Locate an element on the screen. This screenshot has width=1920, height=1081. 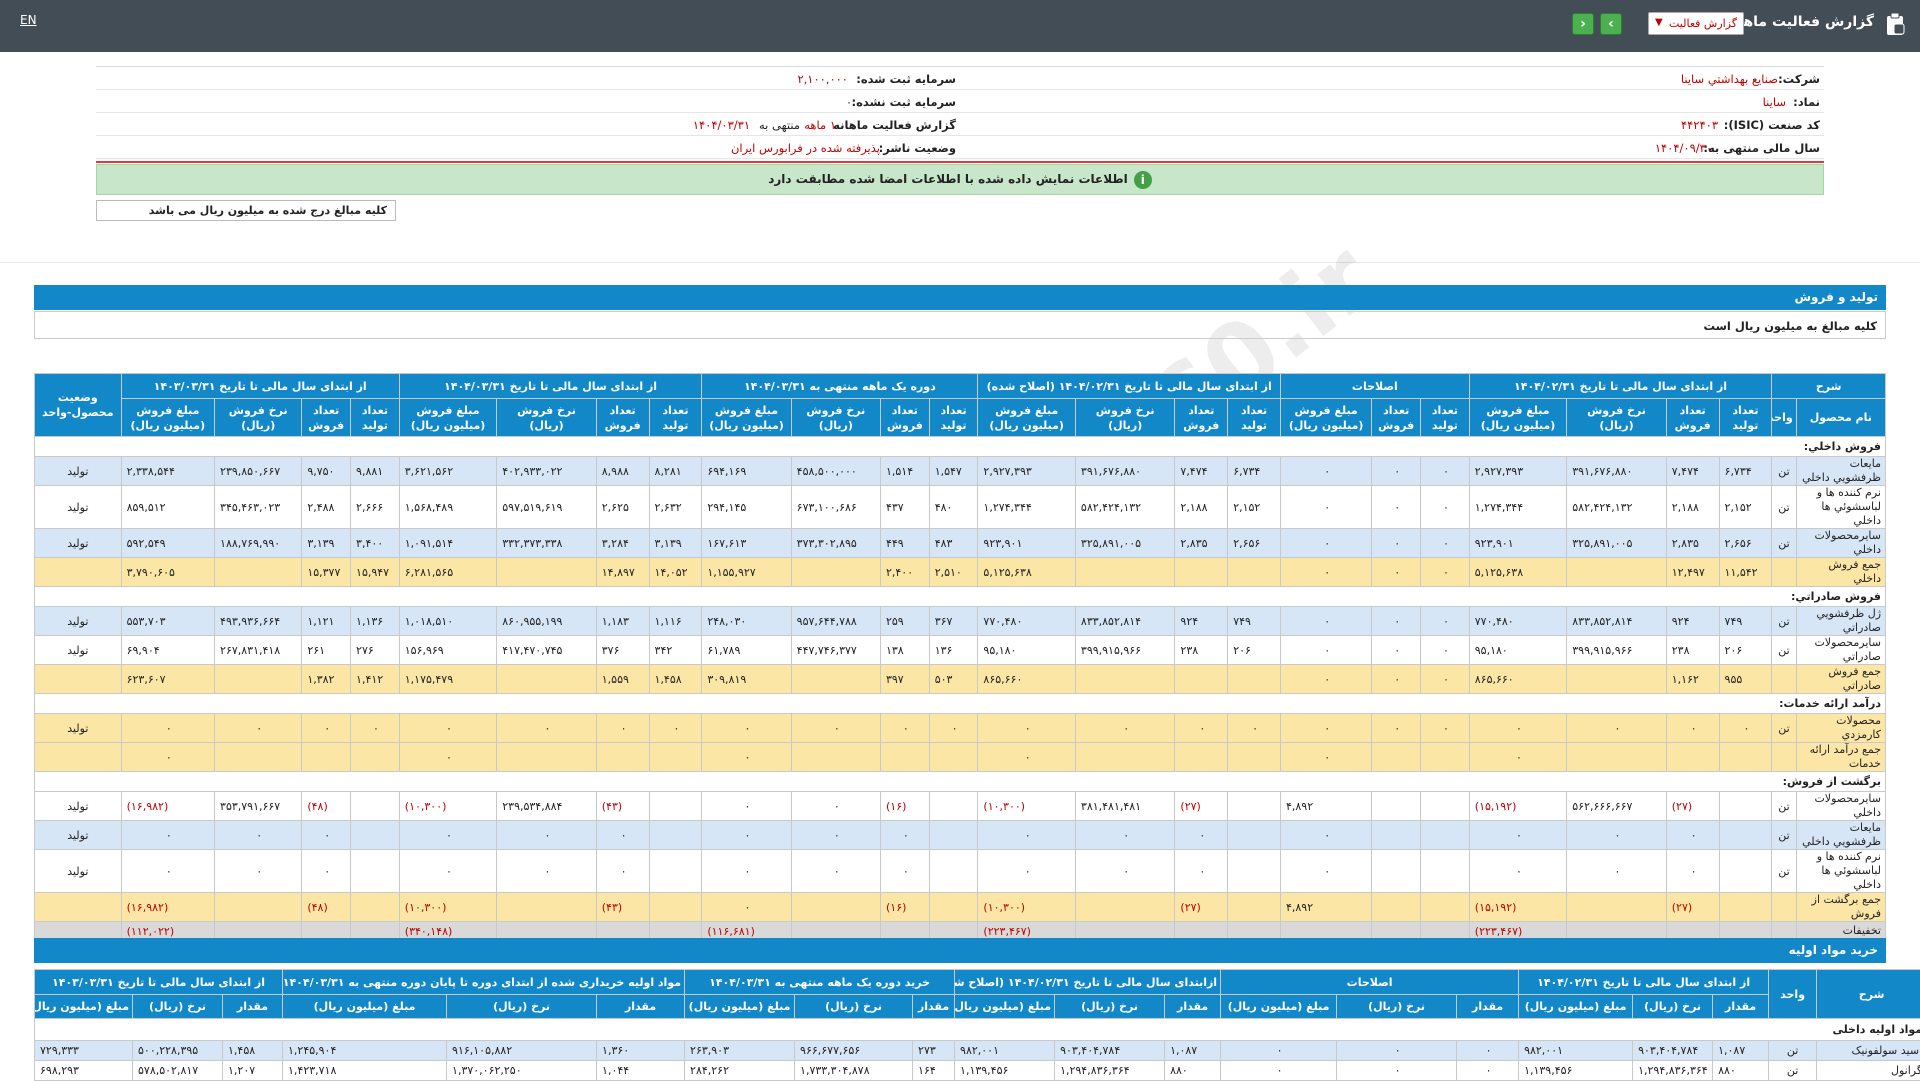
value-cell: ۹۵۵ is located at coordinates (1745, 679).